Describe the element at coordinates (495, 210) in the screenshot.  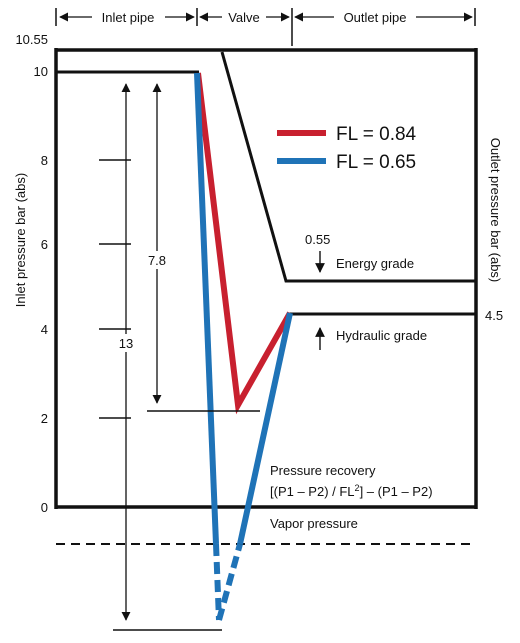
I see `right-axis-title: Outlet pressure bar (abs)` at that location.